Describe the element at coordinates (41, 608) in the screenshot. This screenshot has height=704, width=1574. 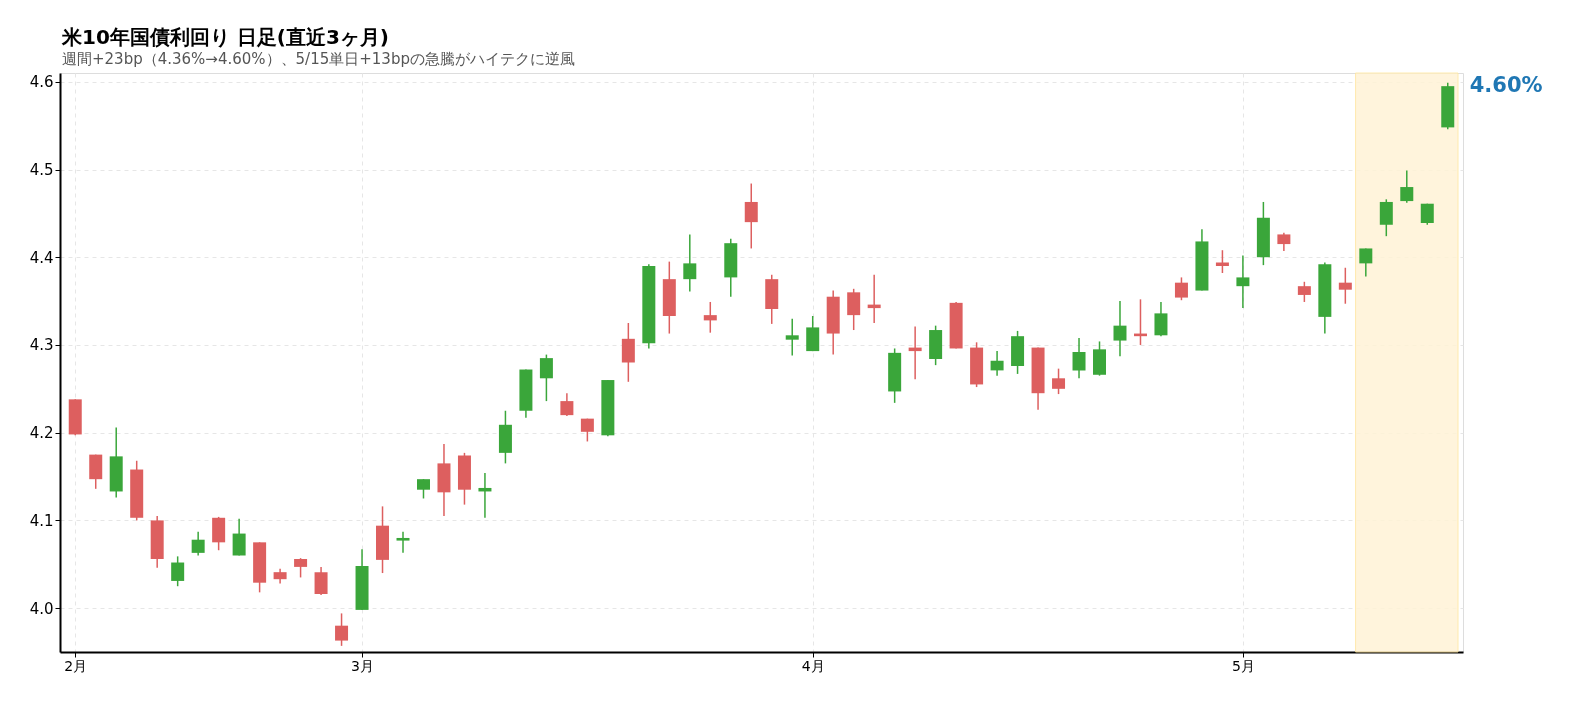
I see `y-tick-label: 4.0` at that location.